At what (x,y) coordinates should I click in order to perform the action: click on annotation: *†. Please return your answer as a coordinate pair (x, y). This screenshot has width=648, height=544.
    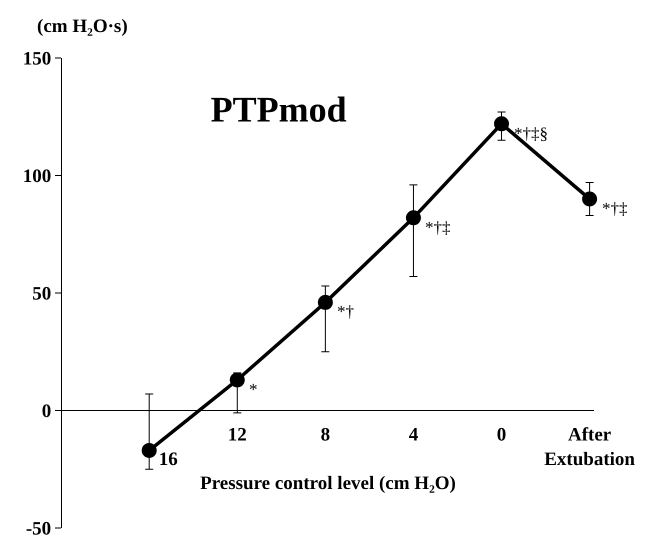
    Looking at the image, I should click on (345, 311).